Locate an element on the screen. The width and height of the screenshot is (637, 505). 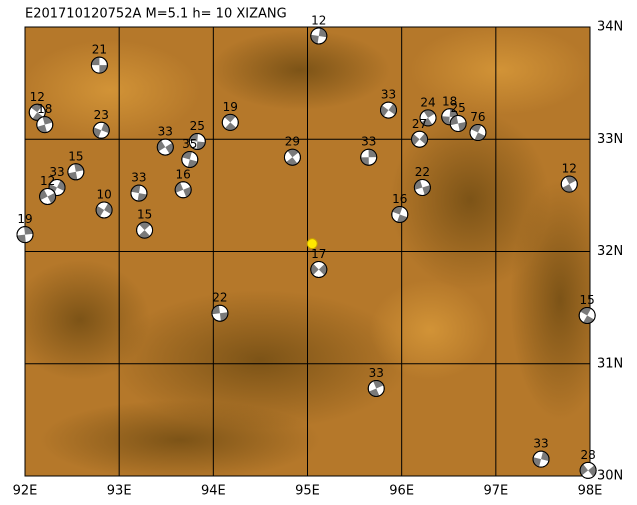
depth-label: 27 is located at coordinates (419, 124).